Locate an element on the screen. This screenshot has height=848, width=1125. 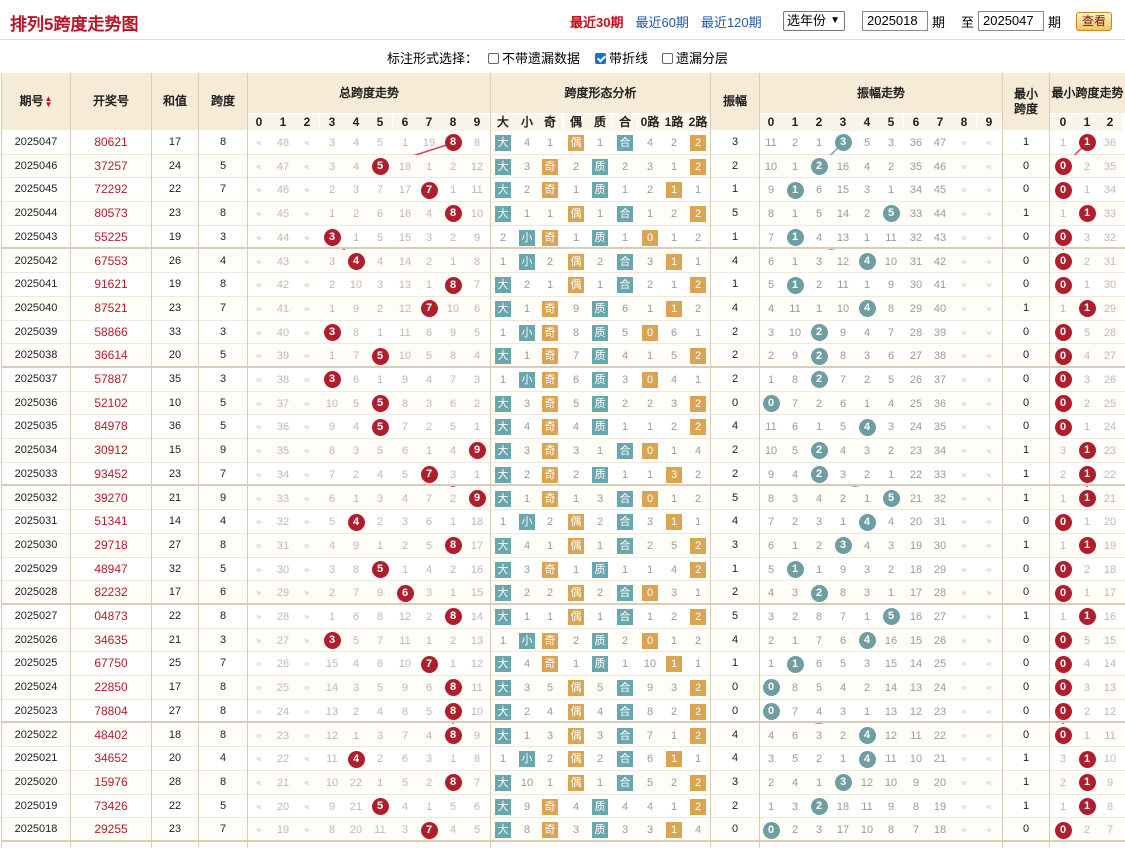
shape-sub-header: 小 is located at coordinates (527, 122).